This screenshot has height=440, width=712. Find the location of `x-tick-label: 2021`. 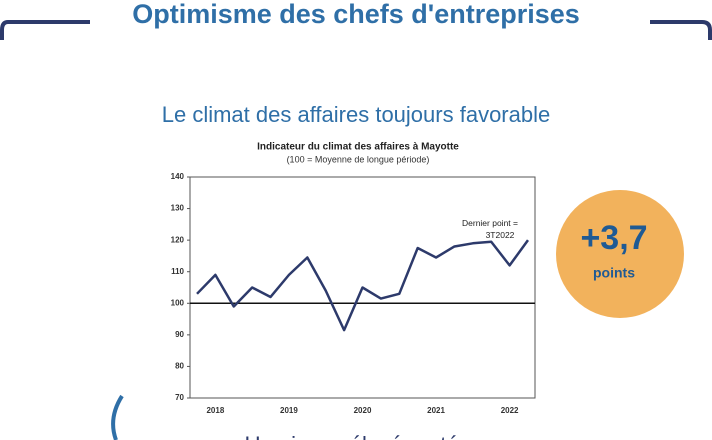

x-tick-label: 2021 is located at coordinates (436, 410).